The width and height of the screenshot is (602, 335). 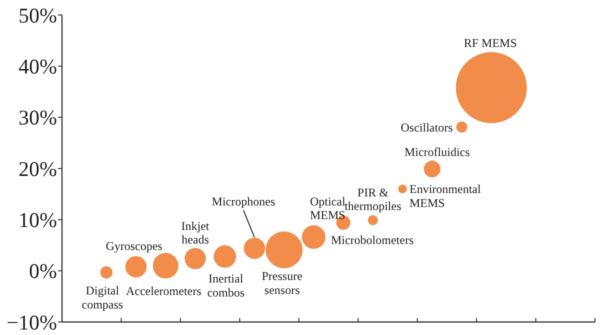 I want to click on annotation: Optical MEMS, so click(x=328, y=208).